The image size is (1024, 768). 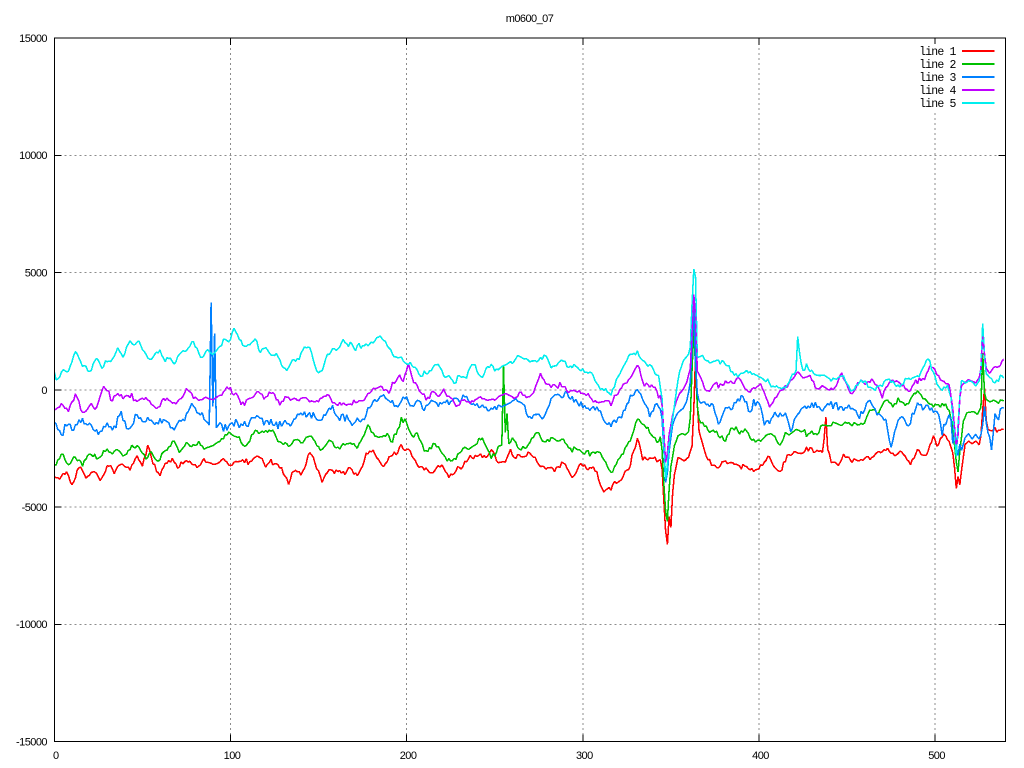 What do you see at coordinates (936, 756) in the screenshot?
I see `svg-text: 500` at bounding box center [936, 756].